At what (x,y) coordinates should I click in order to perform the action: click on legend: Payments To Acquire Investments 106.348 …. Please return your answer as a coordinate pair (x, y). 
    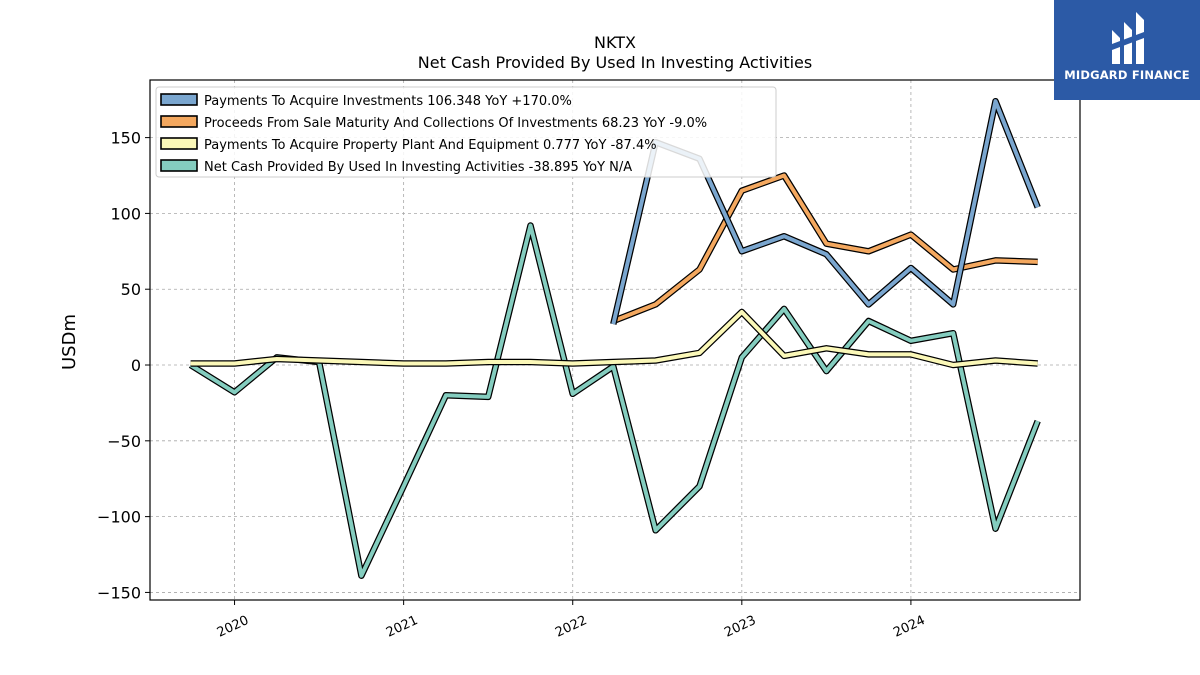
    Looking at the image, I should click on (466, 132).